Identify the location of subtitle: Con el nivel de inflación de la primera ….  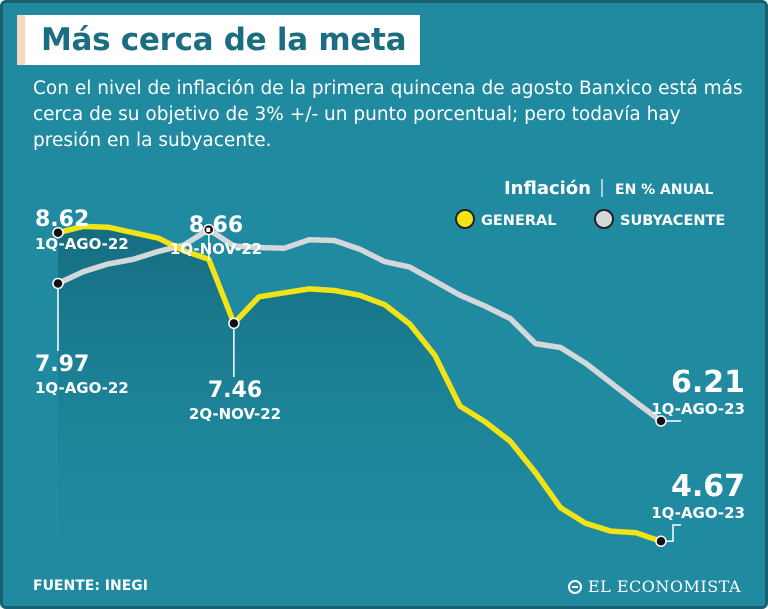
(388, 114).